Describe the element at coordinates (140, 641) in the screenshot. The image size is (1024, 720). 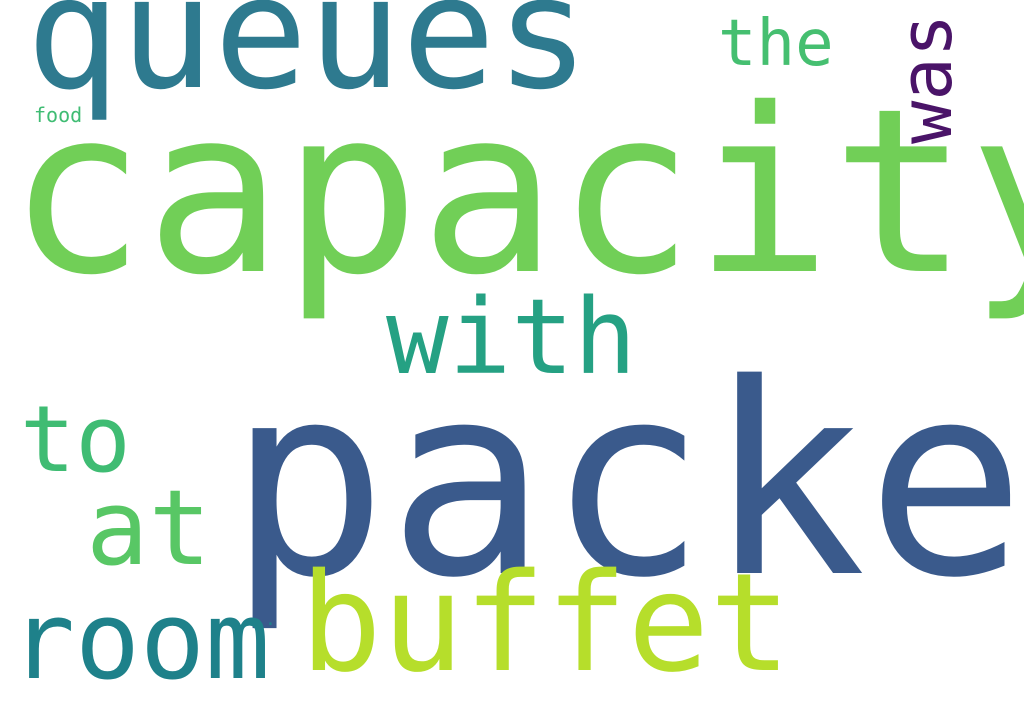
I see `word-room: room` at that location.